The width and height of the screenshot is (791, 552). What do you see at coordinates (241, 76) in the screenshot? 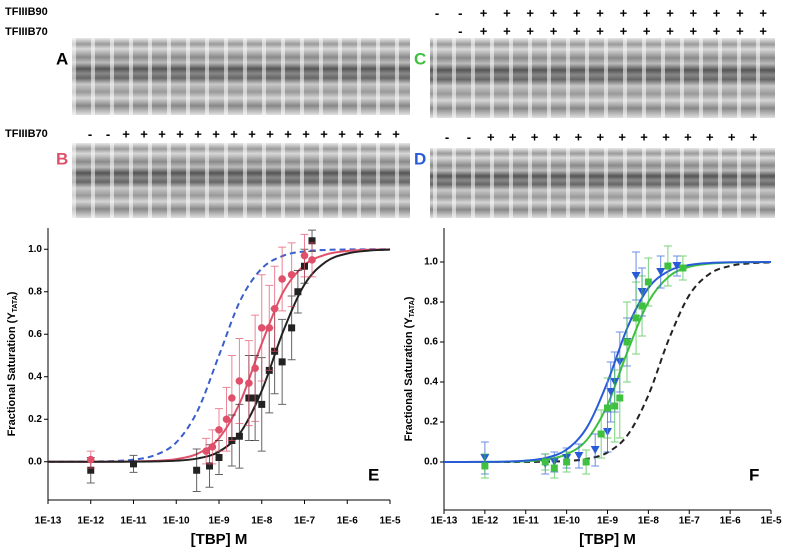
I see `gel-a` at bounding box center [241, 76].